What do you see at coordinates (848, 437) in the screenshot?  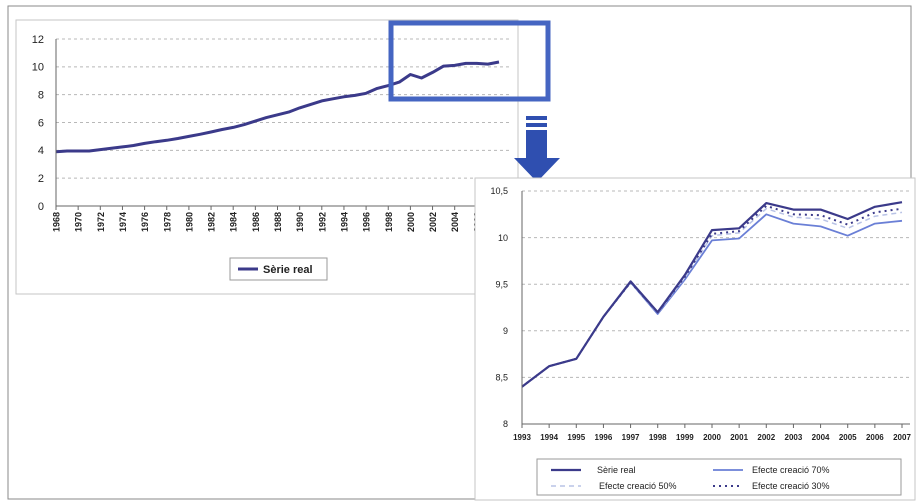 I see `chart2-x-tick-label: 2005` at bounding box center [848, 437].